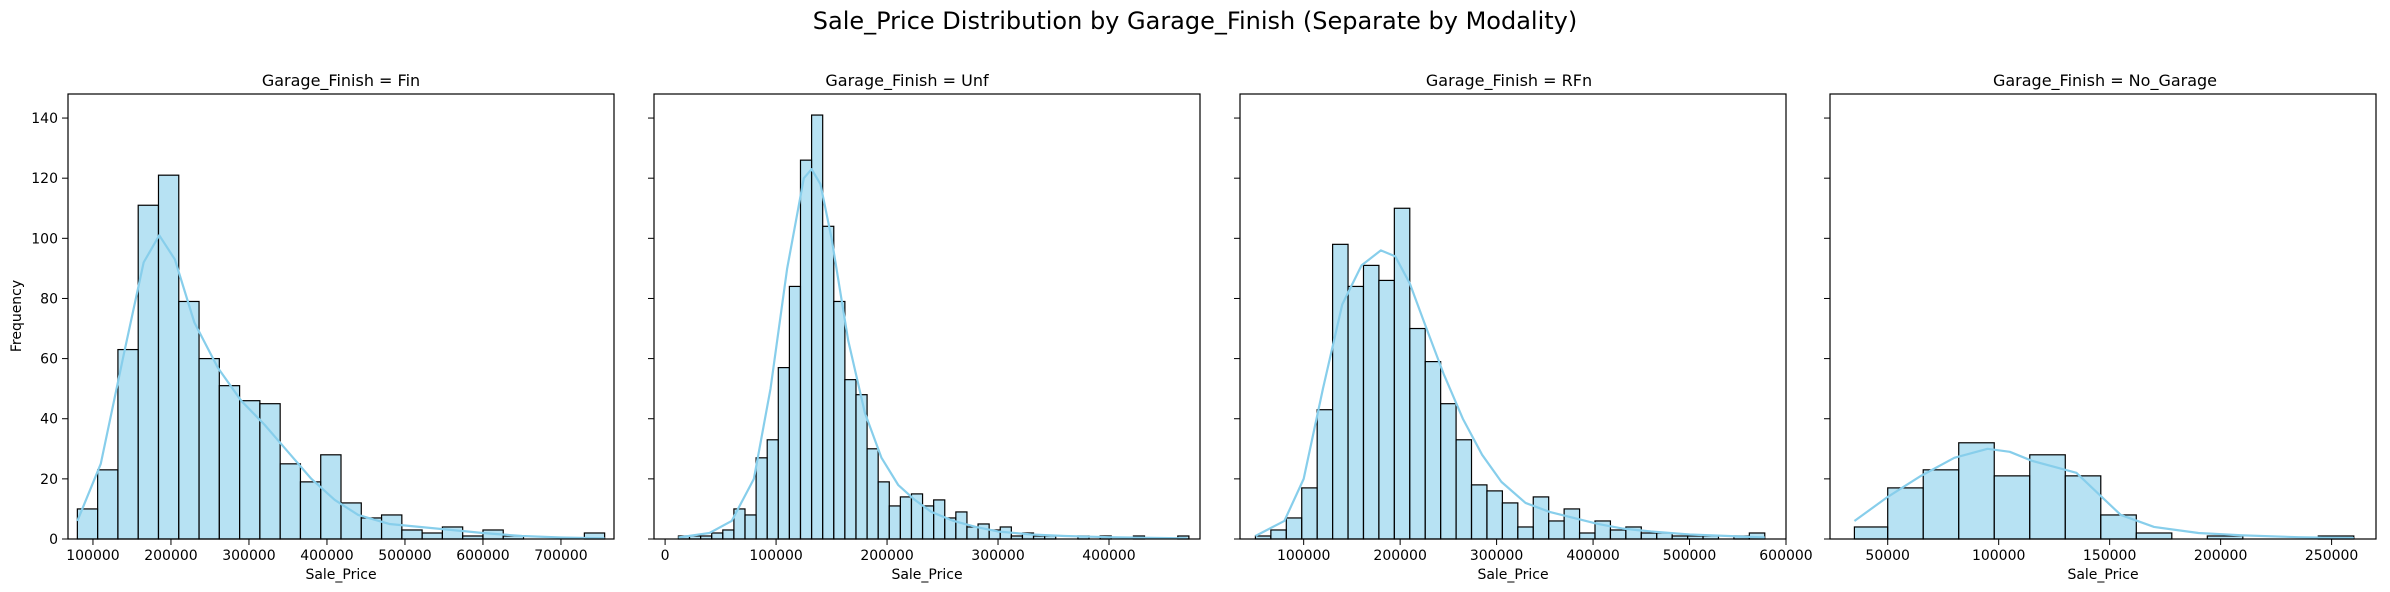  What do you see at coordinates (44, 239) in the screenshot?
I see `y-tick-label: 100` at bounding box center [44, 239].